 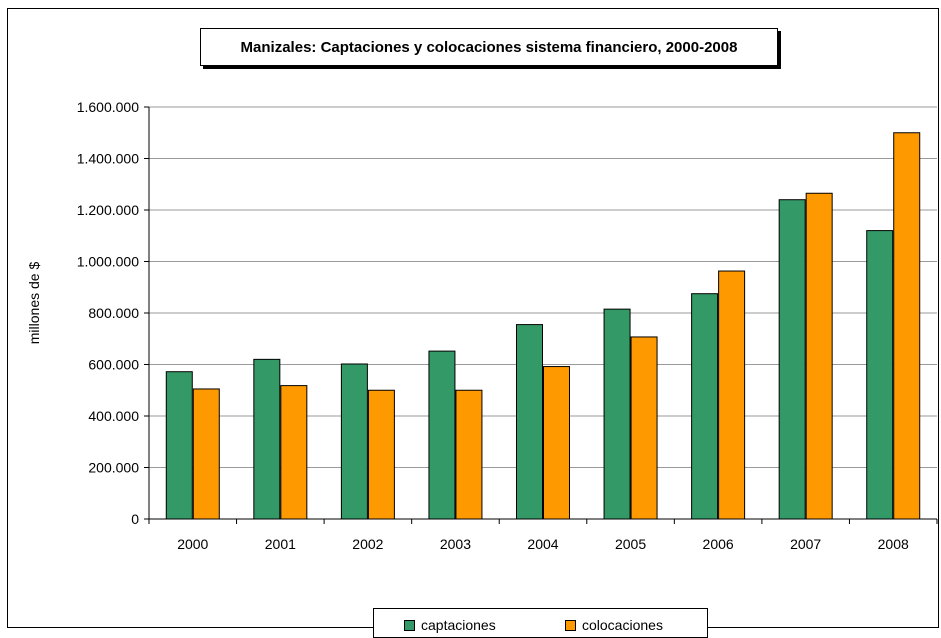 I want to click on bar-captaciones-2005, so click(x=617, y=414).